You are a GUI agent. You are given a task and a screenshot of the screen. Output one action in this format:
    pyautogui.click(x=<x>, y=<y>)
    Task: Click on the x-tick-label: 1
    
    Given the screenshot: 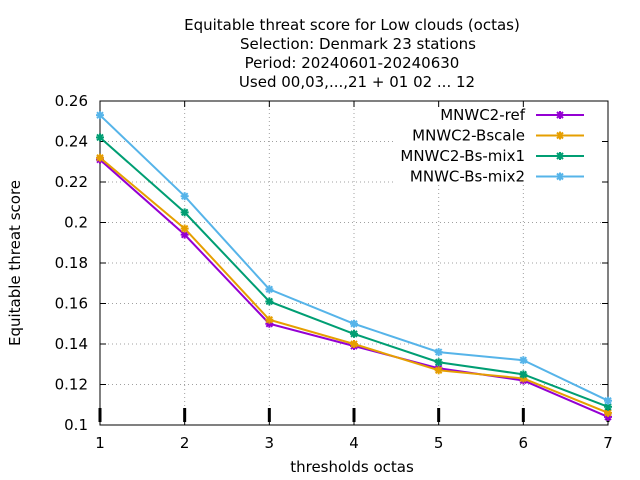 What is the action you would take?
    pyautogui.click(x=100, y=443)
    